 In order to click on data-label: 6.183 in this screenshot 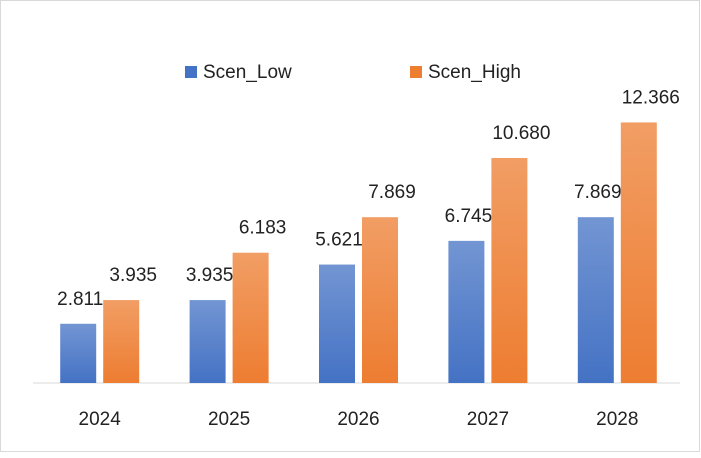, I will do `click(263, 228)`.